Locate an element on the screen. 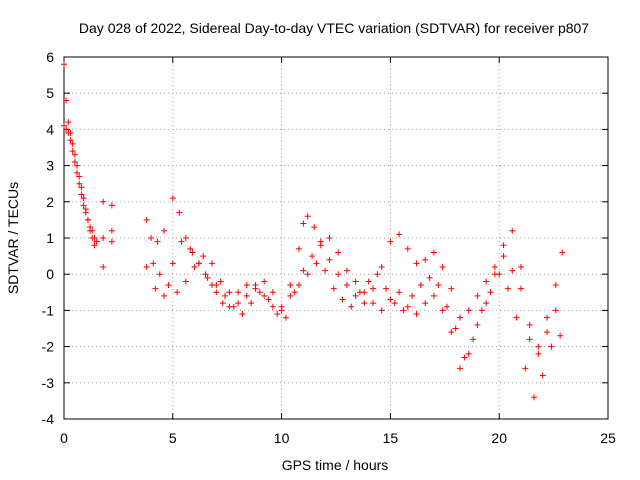 This screenshot has height=480, width=640. x-tick-label: 5 is located at coordinates (173, 438).